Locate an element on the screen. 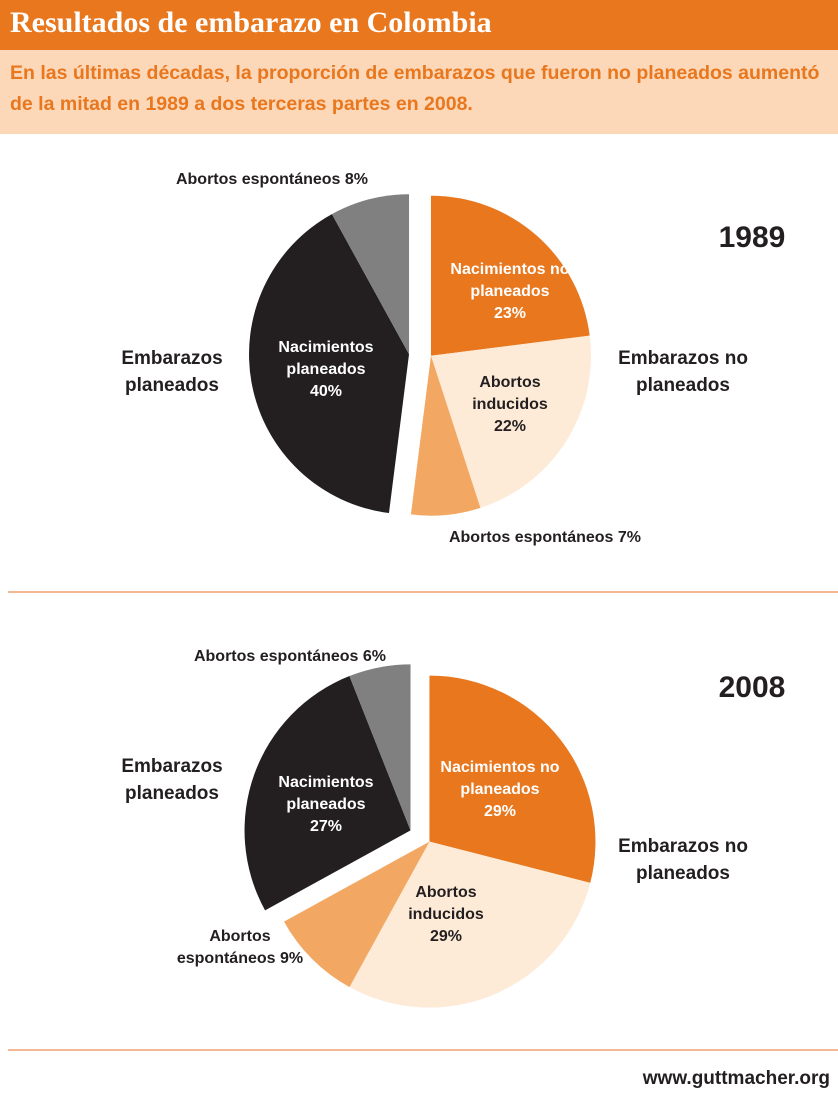 This screenshot has height=1095, width=838. value-label: 40% is located at coordinates (326, 391).